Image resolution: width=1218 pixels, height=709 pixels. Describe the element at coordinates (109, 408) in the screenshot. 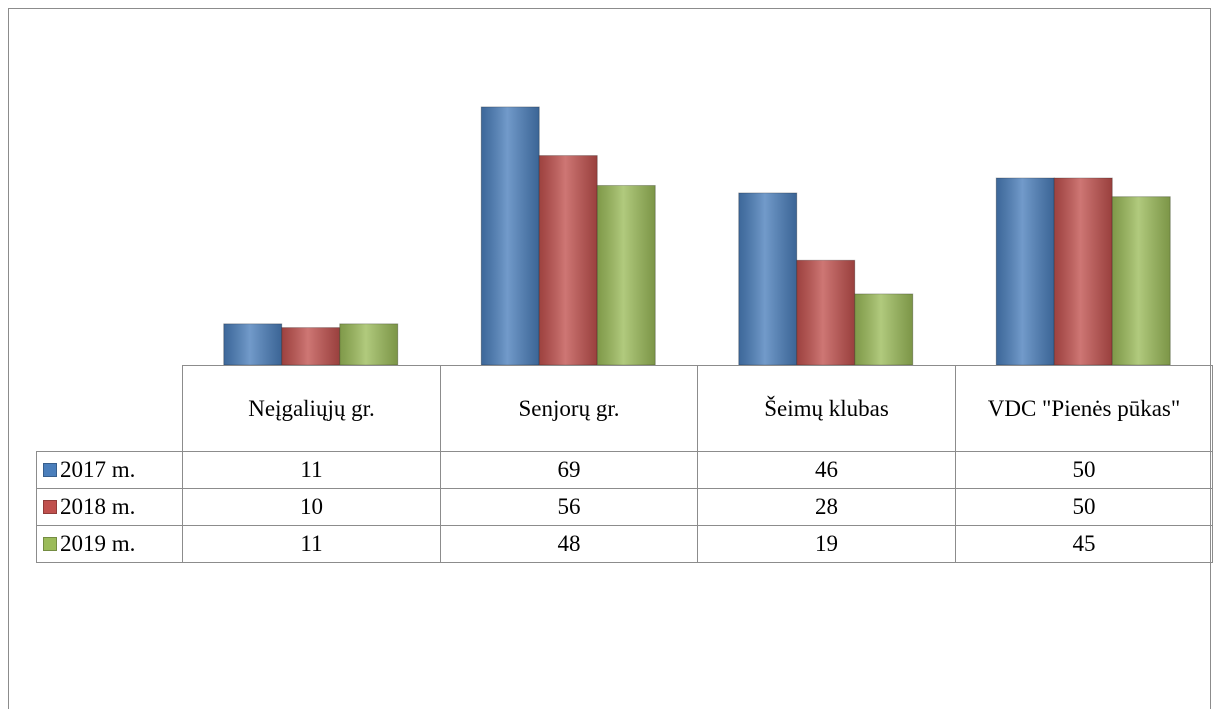

I see `table-corner` at that location.